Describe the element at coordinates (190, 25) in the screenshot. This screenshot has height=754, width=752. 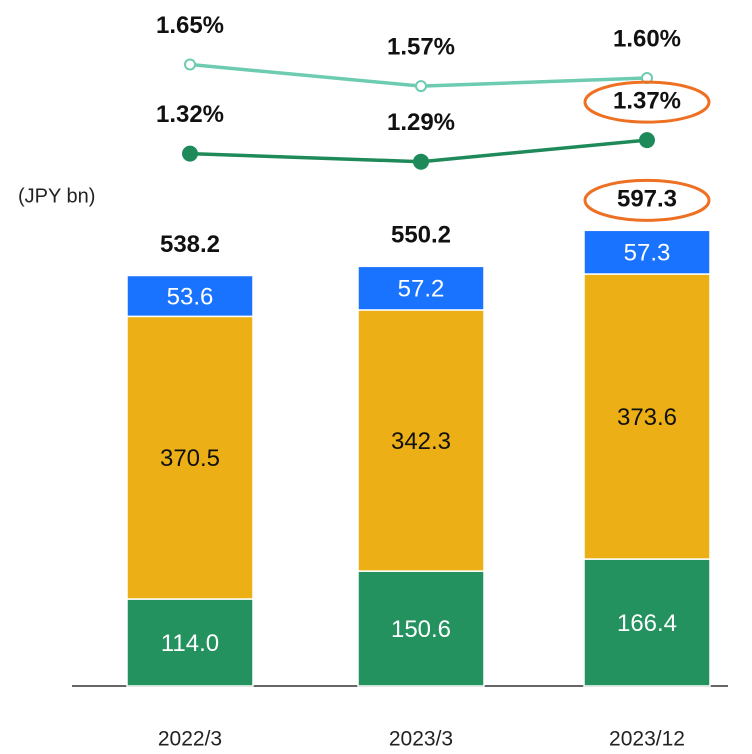
I see `line-value-label: 1.65%` at that location.